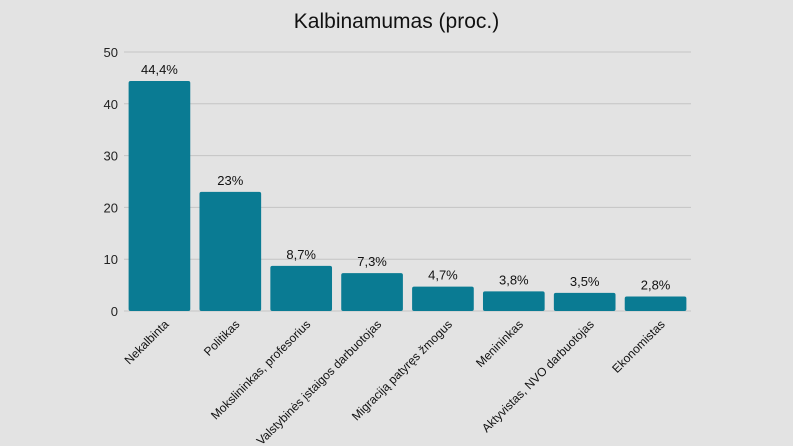  I want to click on x-tick-label-8: Ekonomistas, so click(638, 346).